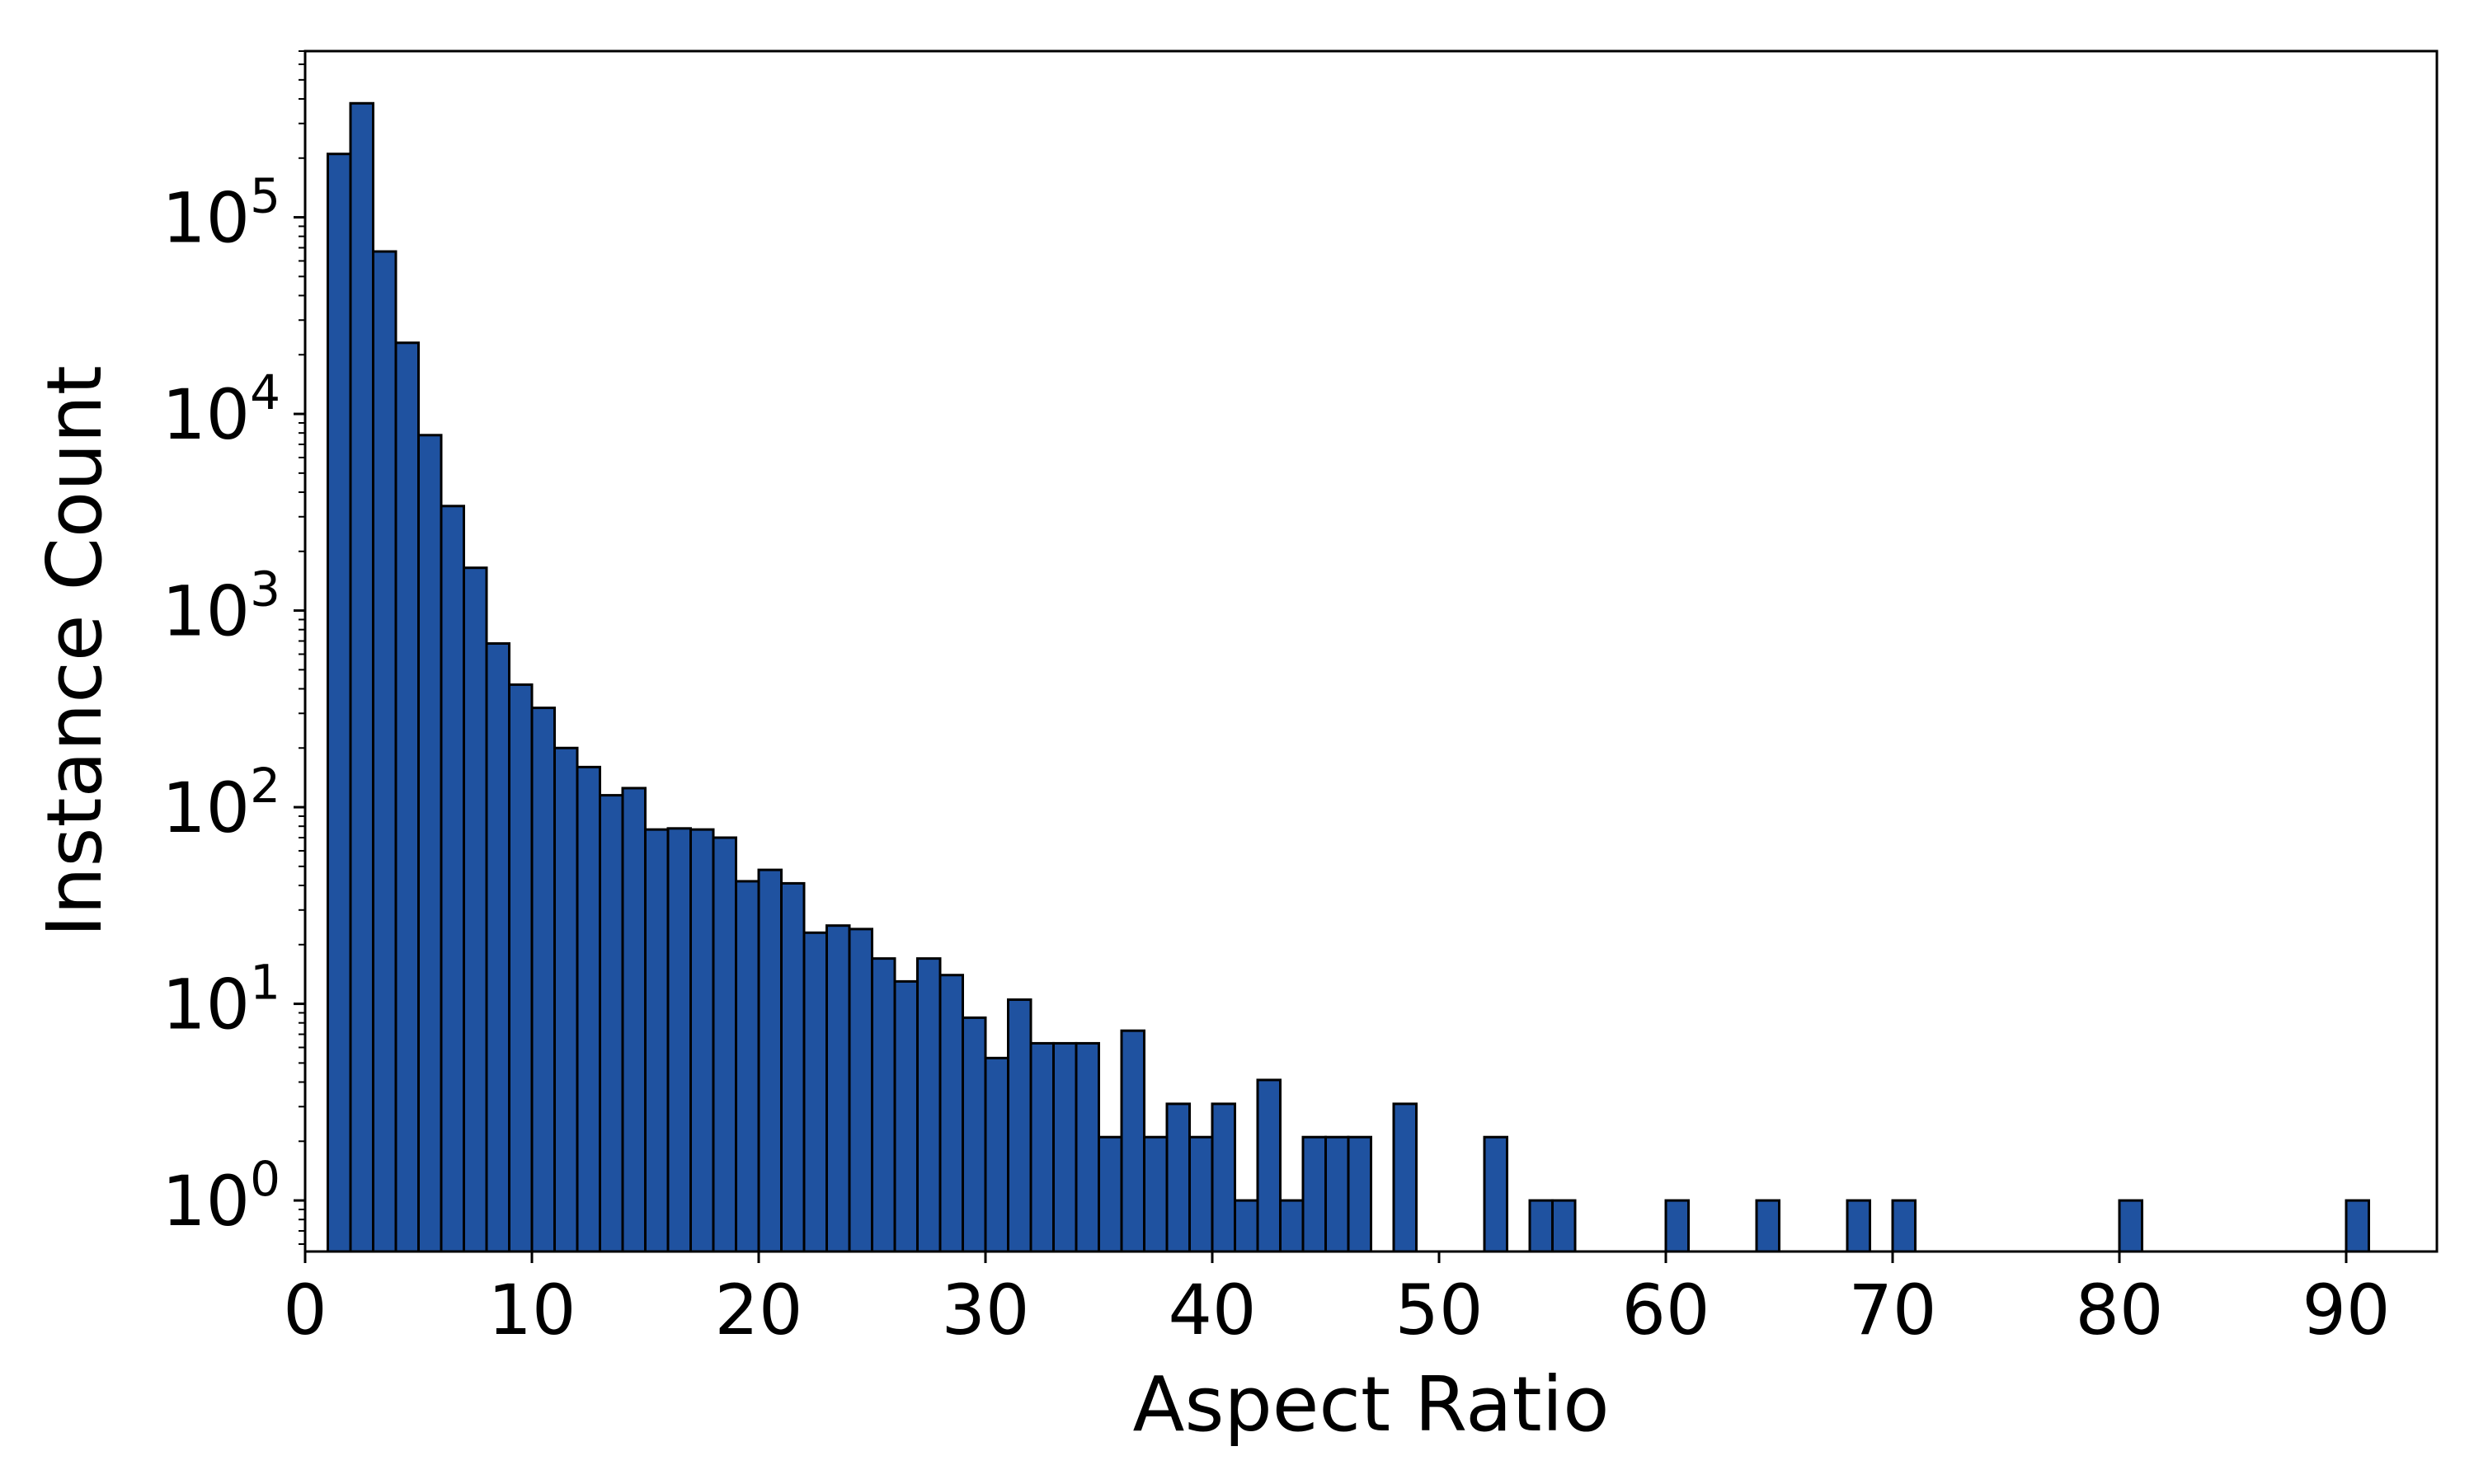 The width and height of the screenshot is (2474, 1484). What do you see at coordinates (221, 803) in the screenshot?
I see `y-tick-label: 10²` at bounding box center [221, 803].